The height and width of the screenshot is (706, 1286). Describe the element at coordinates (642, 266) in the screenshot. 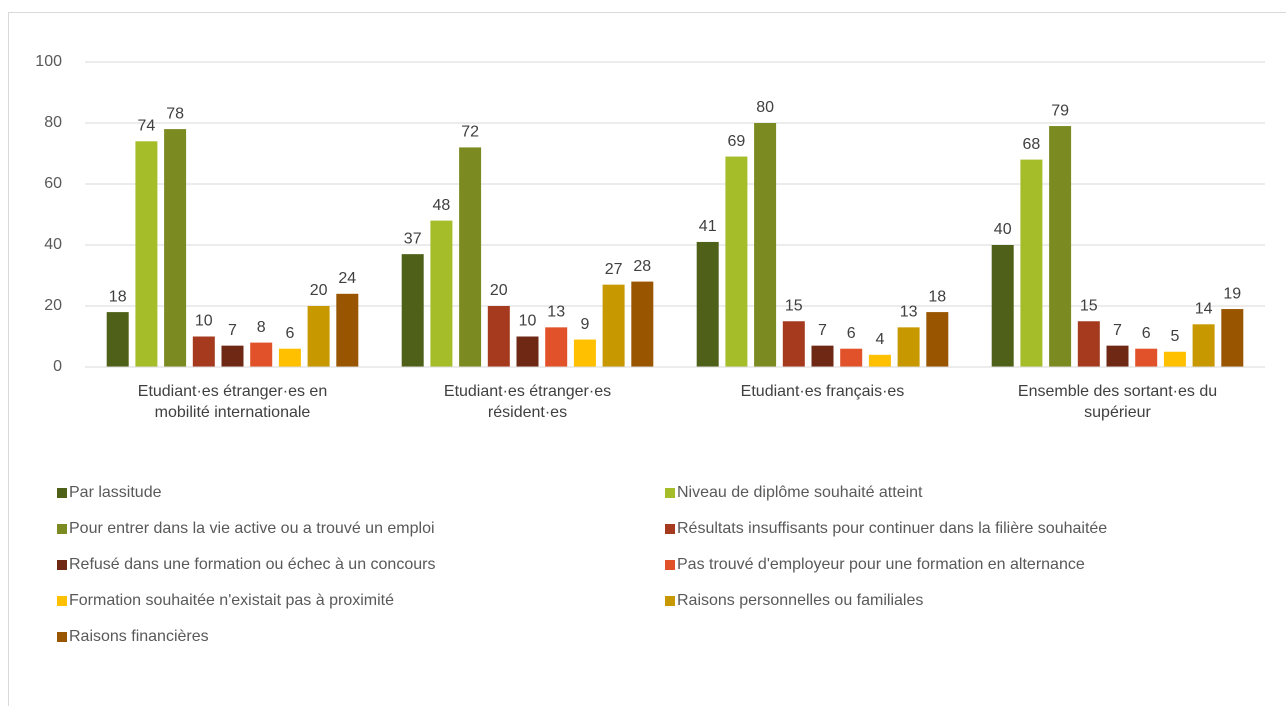

I see `data-label: 28` at that location.